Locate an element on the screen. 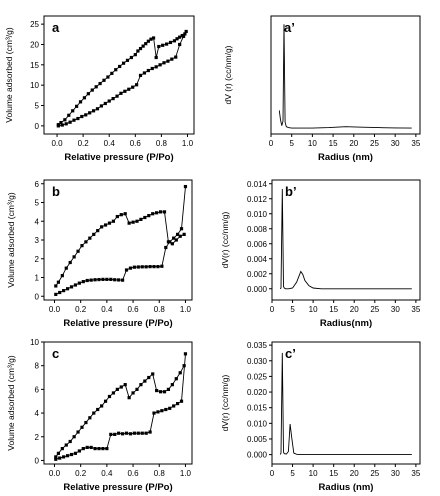 The height and width of the screenshot is (496, 440). y-tick-label: 0.004 is located at coordinates (257, 259).